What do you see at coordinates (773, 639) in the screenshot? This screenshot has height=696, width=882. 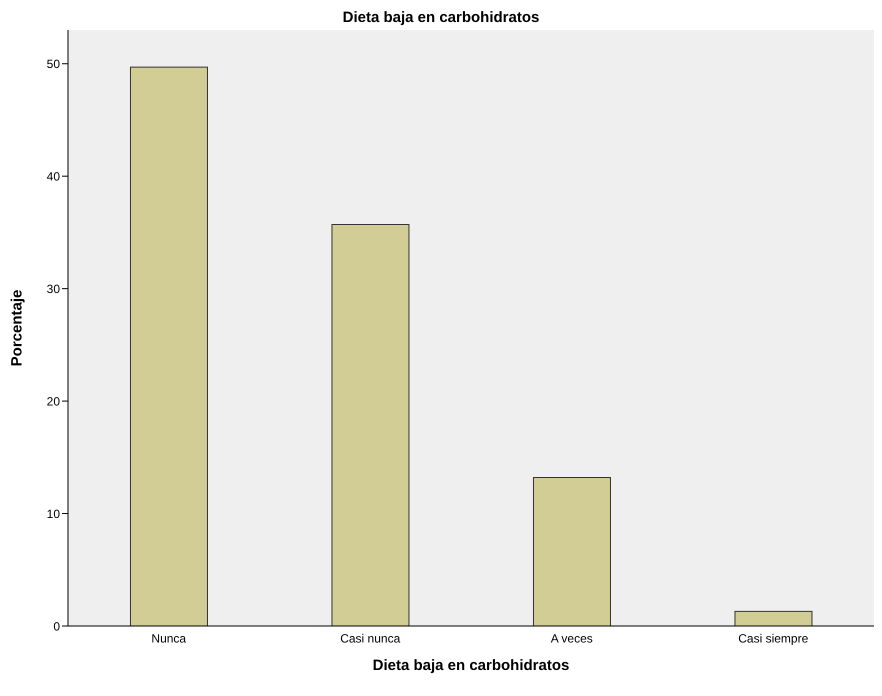 I see `x-tick-label: Casi siempre` at bounding box center [773, 639].